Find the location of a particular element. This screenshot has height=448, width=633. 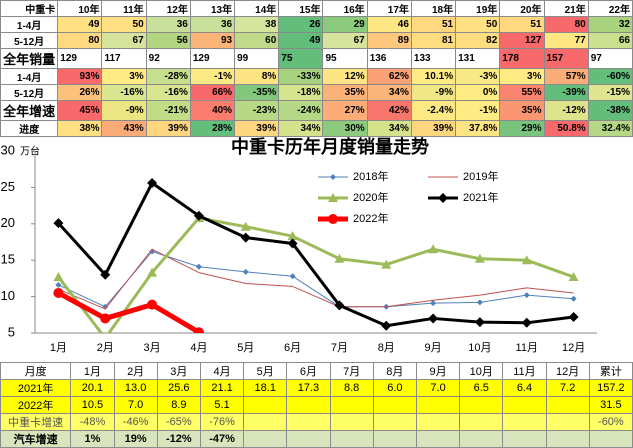

x-tick-label: 4月 is located at coordinates (198, 348).